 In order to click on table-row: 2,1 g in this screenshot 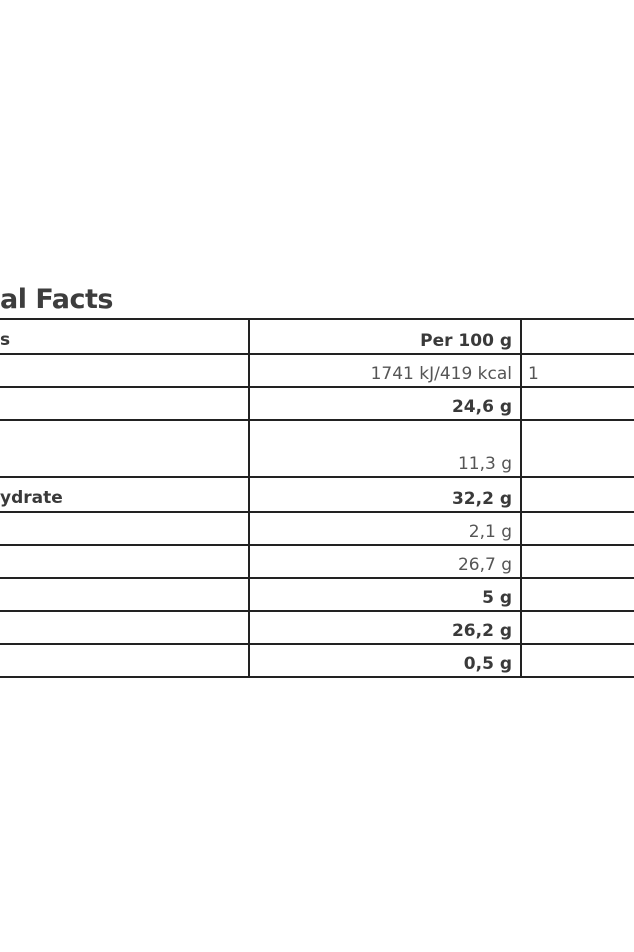, I will do `click(317, 528)`.